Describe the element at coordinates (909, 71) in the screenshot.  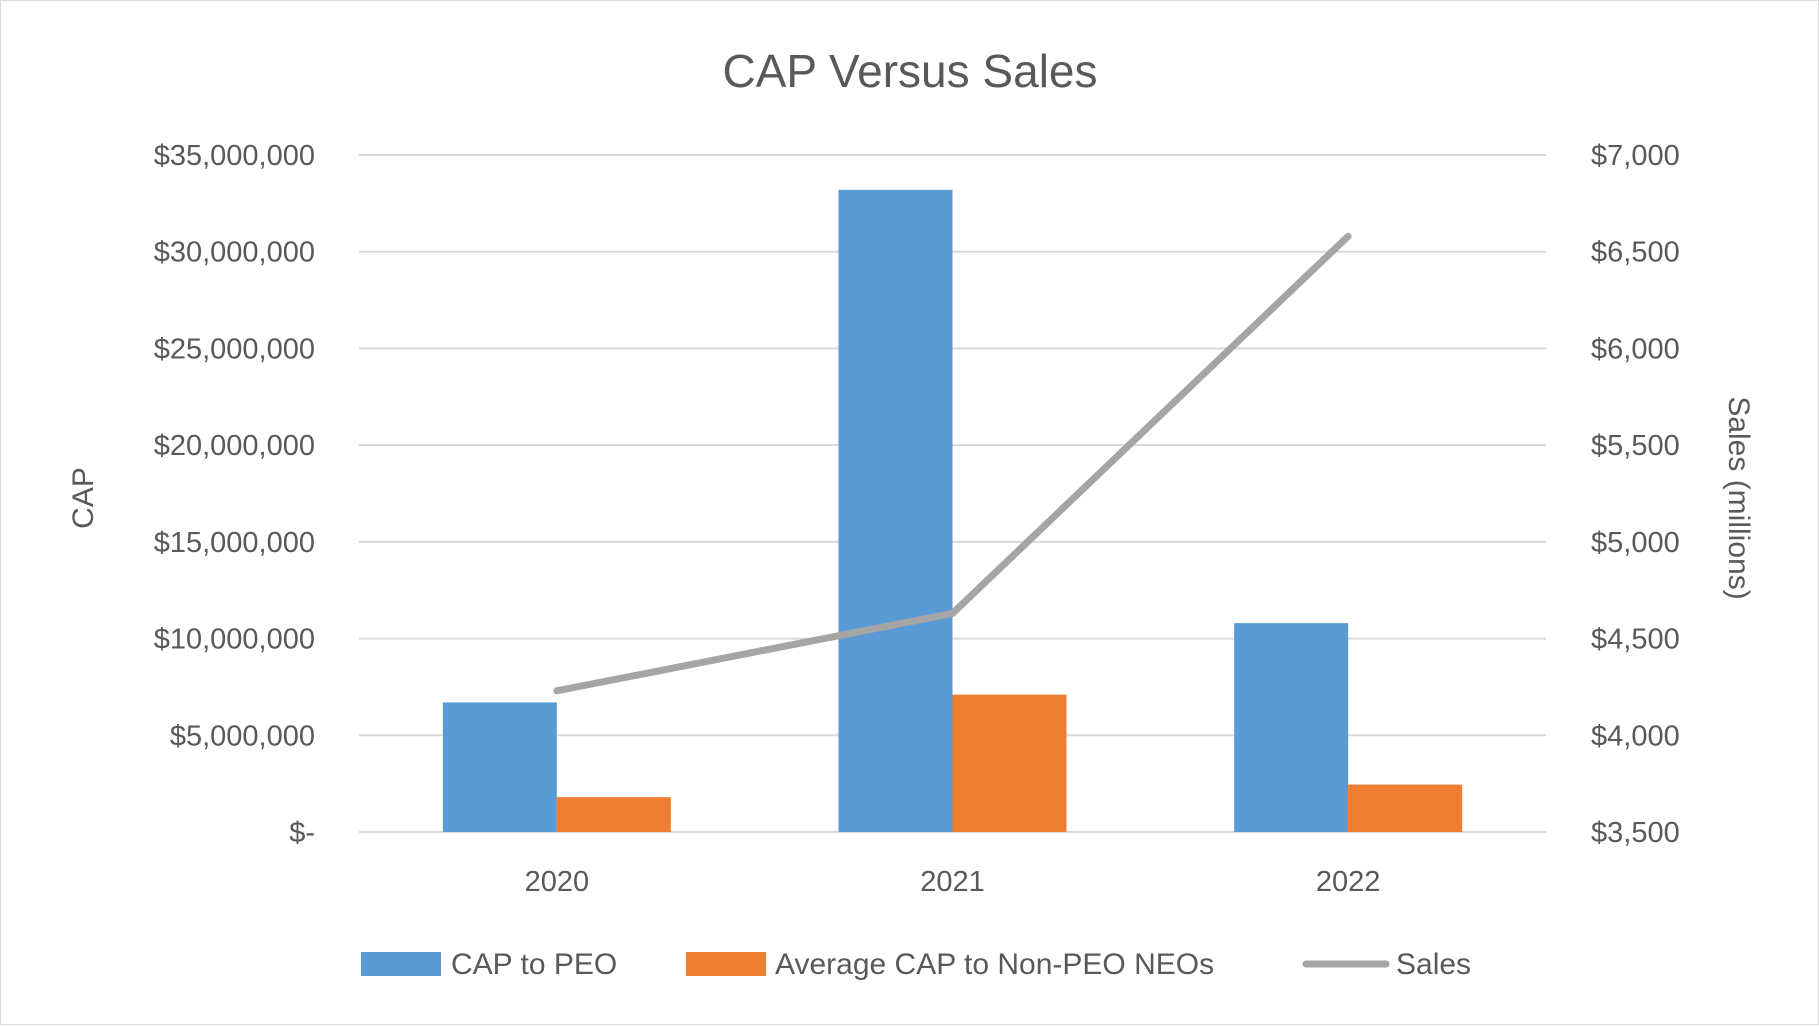
I see `chart-title: CAP Versus Sales` at that location.